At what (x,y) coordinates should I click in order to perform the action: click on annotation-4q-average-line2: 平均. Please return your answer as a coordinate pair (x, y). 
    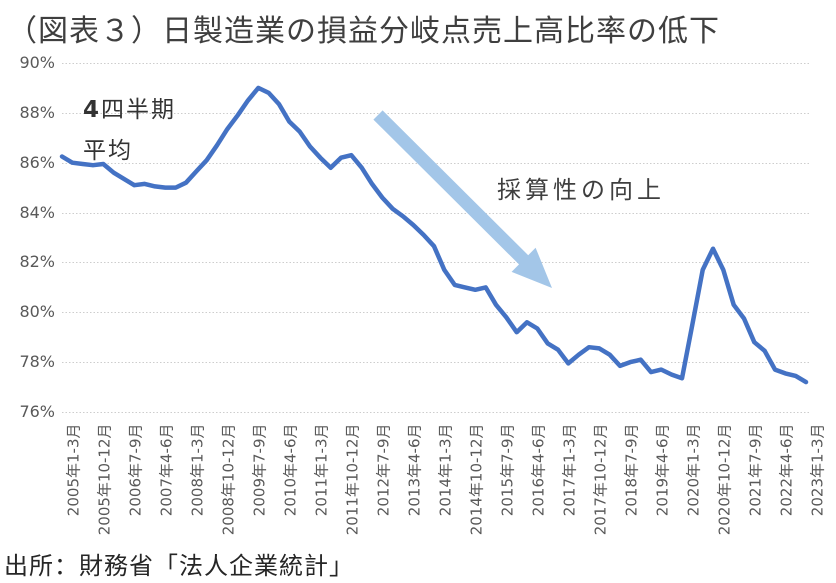
    Looking at the image, I should click on (108, 151).